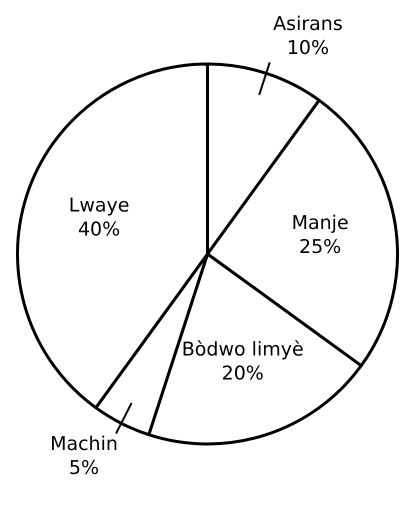  What do you see at coordinates (320, 223) in the screenshot?
I see `slice-label: Manje` at bounding box center [320, 223].